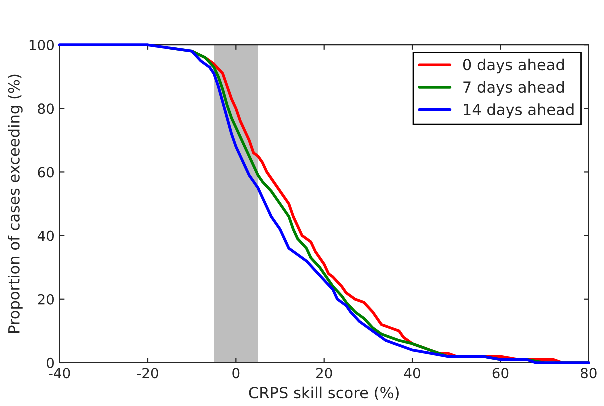 The width and height of the screenshot is (604, 406). What do you see at coordinates (46, 172) in the screenshot?
I see `y-tick-label: 60` at bounding box center [46, 172].